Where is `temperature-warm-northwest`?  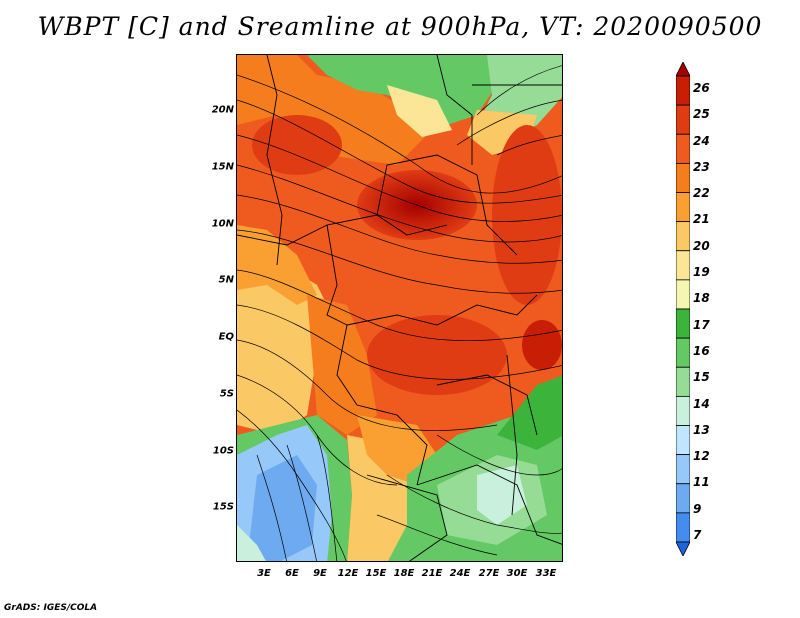 temperature-warm-northwest is located at coordinates (297, 145).